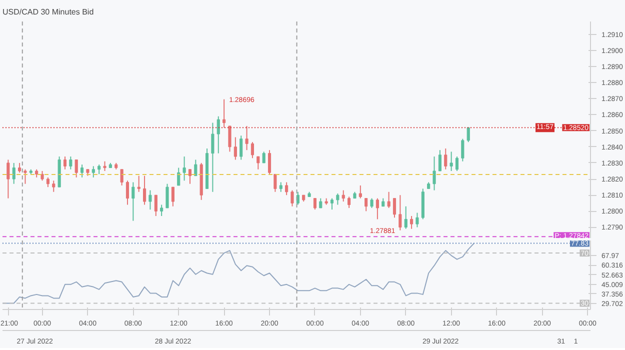  I want to click on chart-title: USD/CAD 30 Minutes Bid, so click(48, 12).